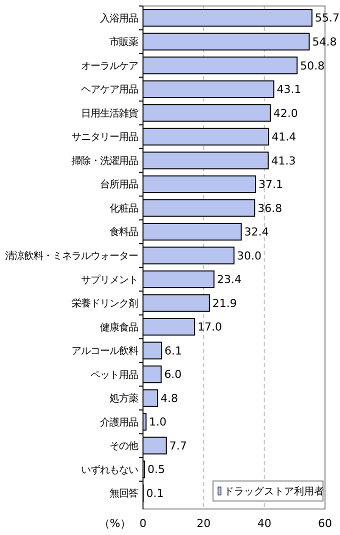 The width and height of the screenshot is (340, 535). Describe the element at coordinates (274, 492) in the screenshot. I see `legend-label: ドラッグストア利用者` at that location.